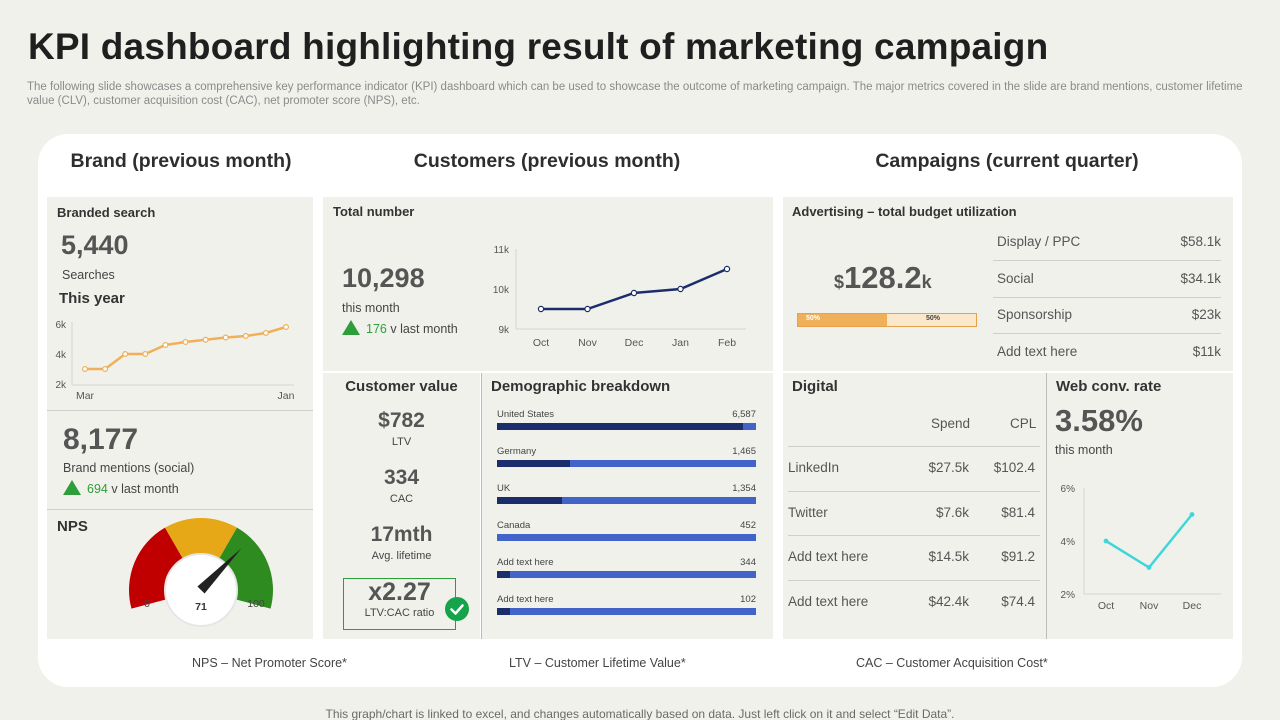  I want to click on nps-gauge: 0 100 71, so click(201, 572).